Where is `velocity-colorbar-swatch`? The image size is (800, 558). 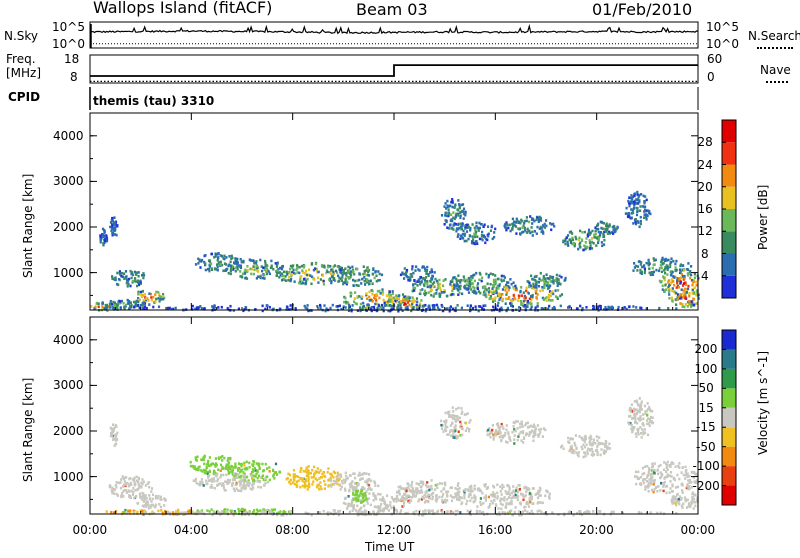 velocity-colorbar-swatch is located at coordinates (729, 456).